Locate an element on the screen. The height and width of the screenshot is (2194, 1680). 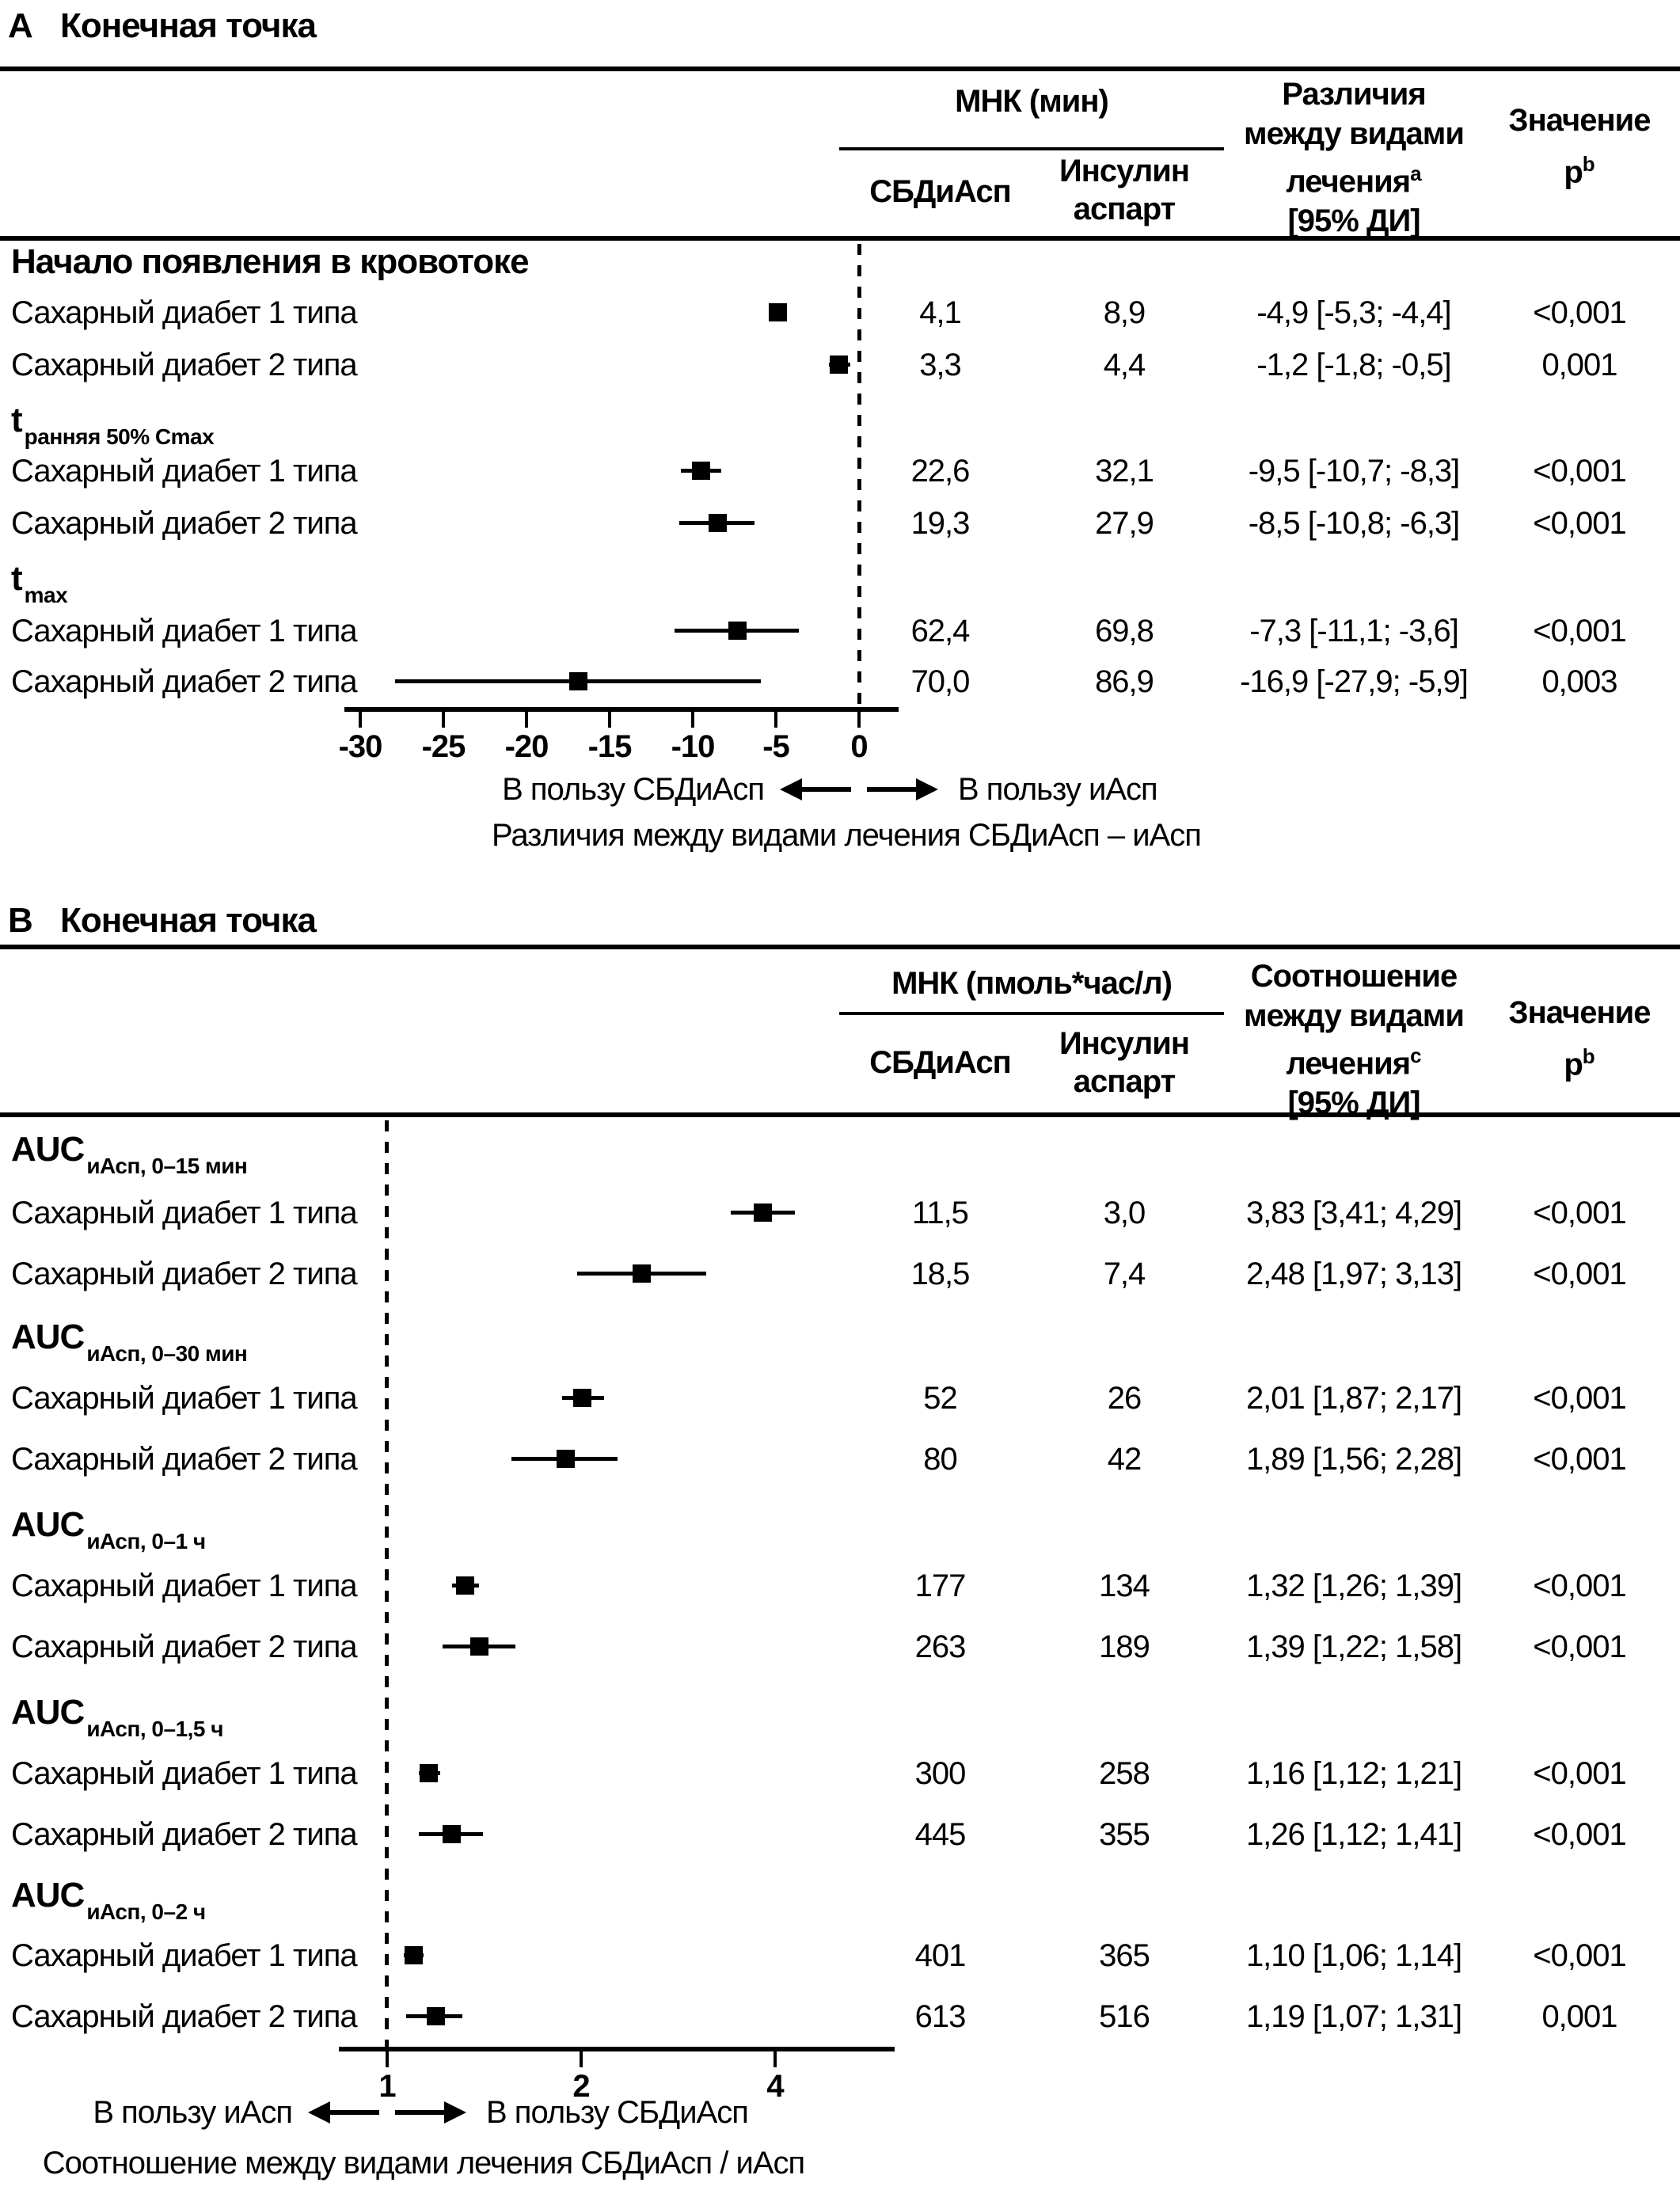
value-effect: 1,10 [1,06; 1,14] is located at coordinates (1353, 1955).